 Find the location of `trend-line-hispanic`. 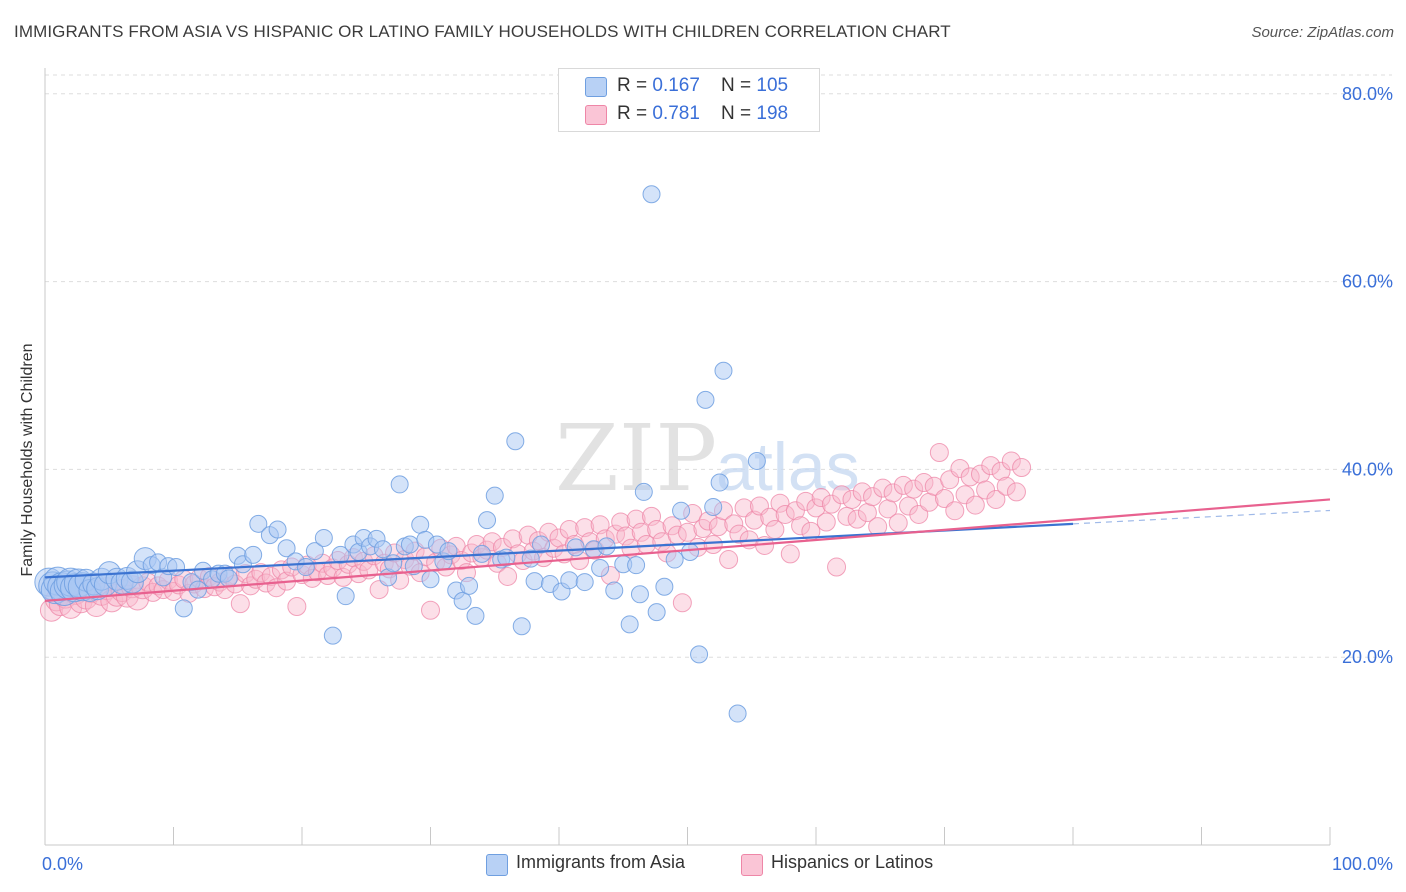

trend-line-hispanic is located at coordinates (687, 550).